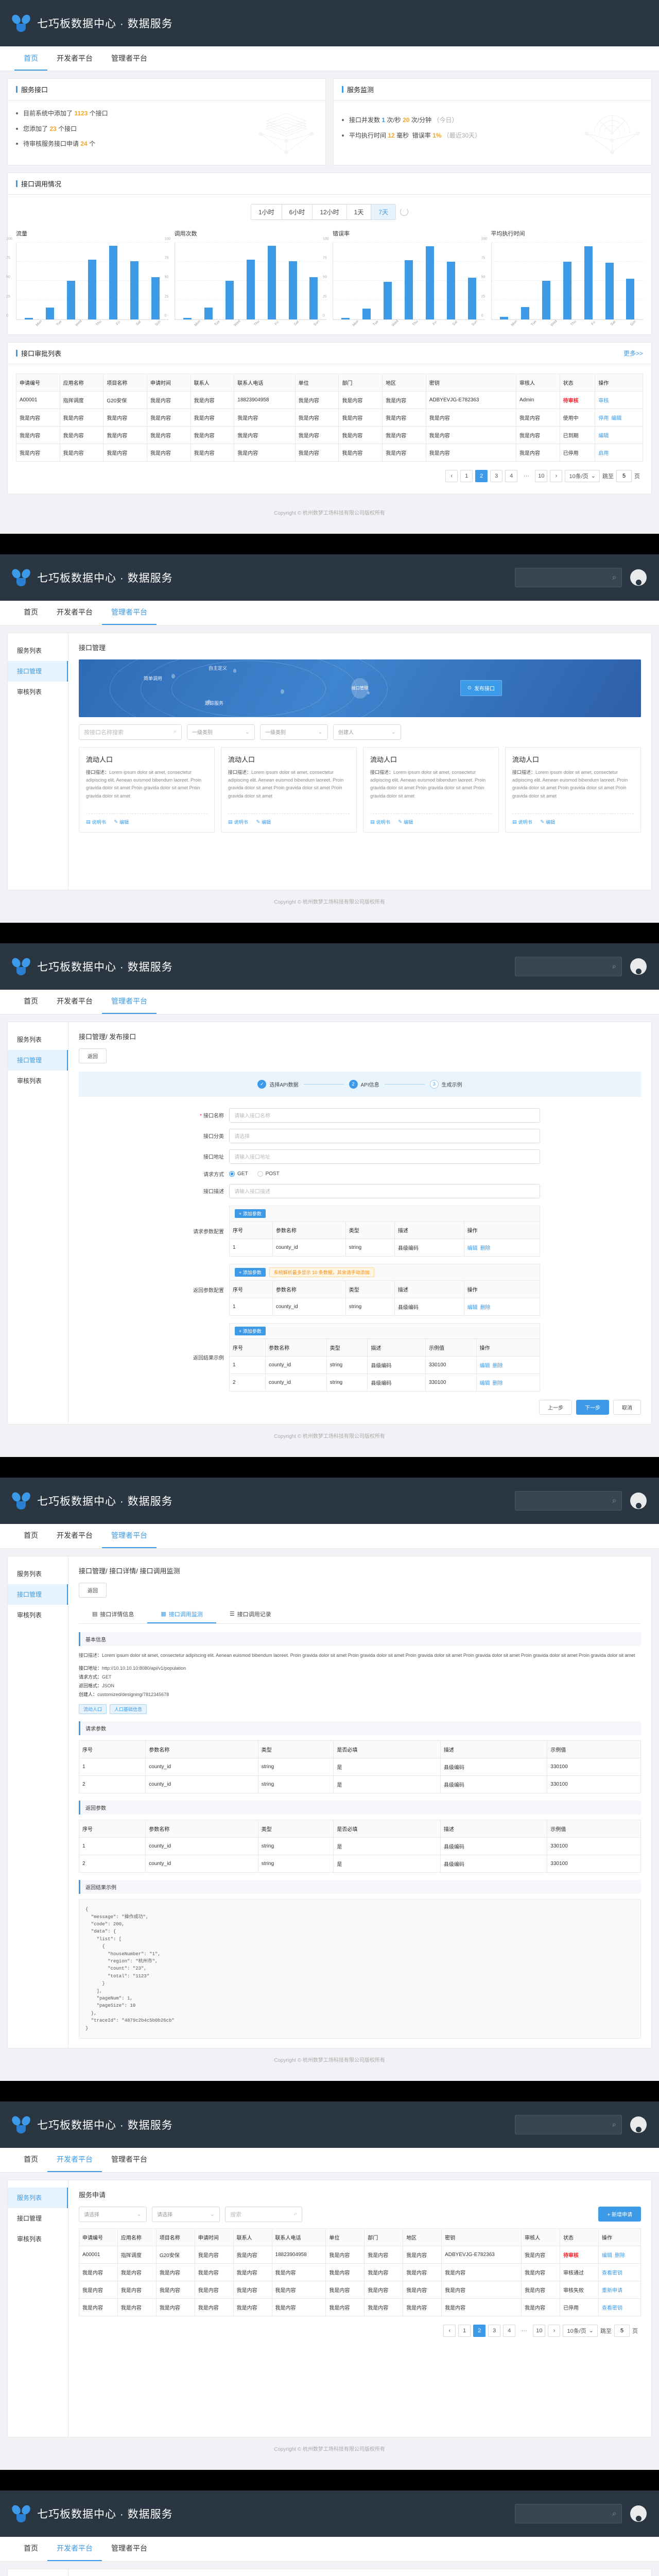 The width and height of the screenshot is (659, 2576). I want to click on radio-GET: GET, so click(239, 1174).